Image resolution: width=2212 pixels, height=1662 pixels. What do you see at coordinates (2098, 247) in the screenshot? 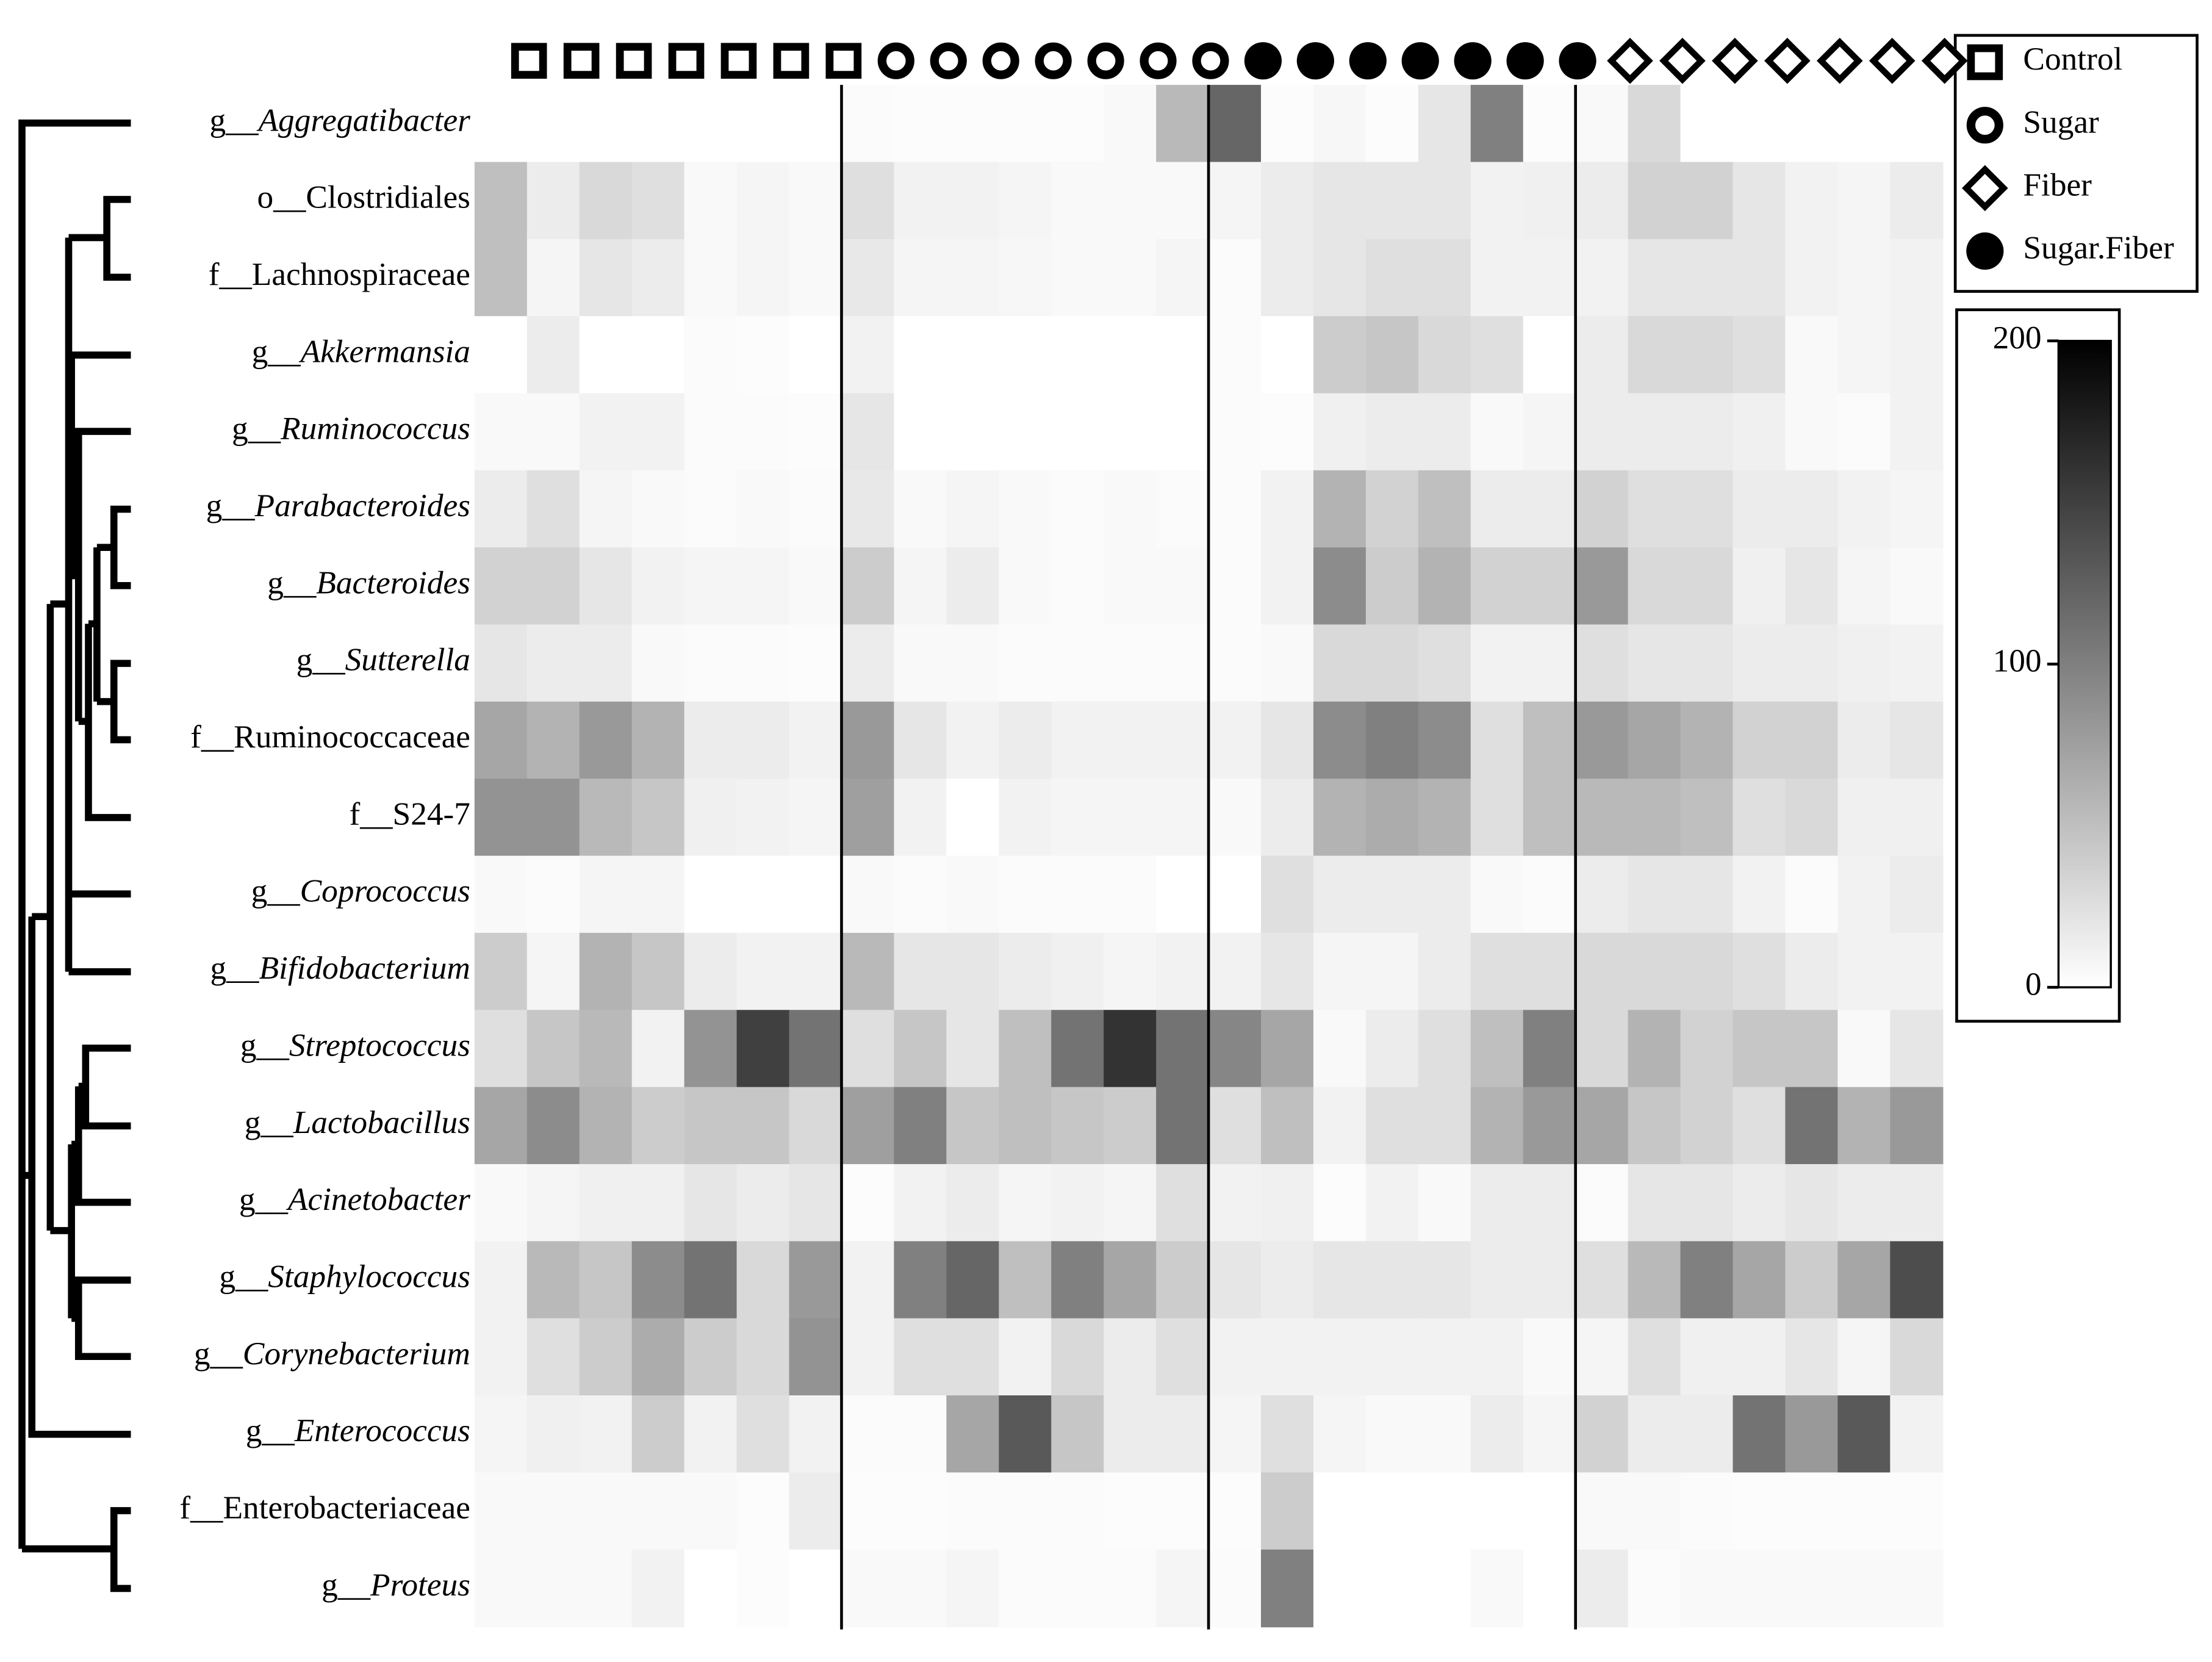
I see `legend-label: Sugar.Fiber` at bounding box center [2098, 247].